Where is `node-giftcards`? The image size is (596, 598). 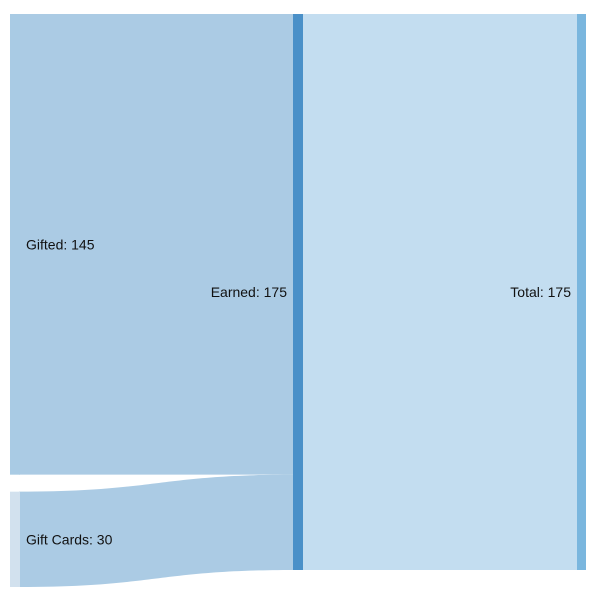
node-giftcards is located at coordinates (15, 539).